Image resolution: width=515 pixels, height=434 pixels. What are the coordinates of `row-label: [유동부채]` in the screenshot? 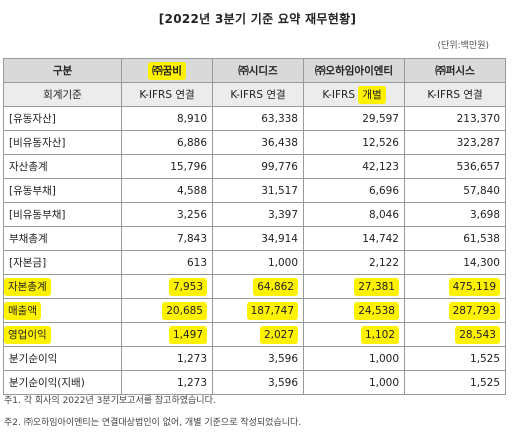 It's located at (62, 190).